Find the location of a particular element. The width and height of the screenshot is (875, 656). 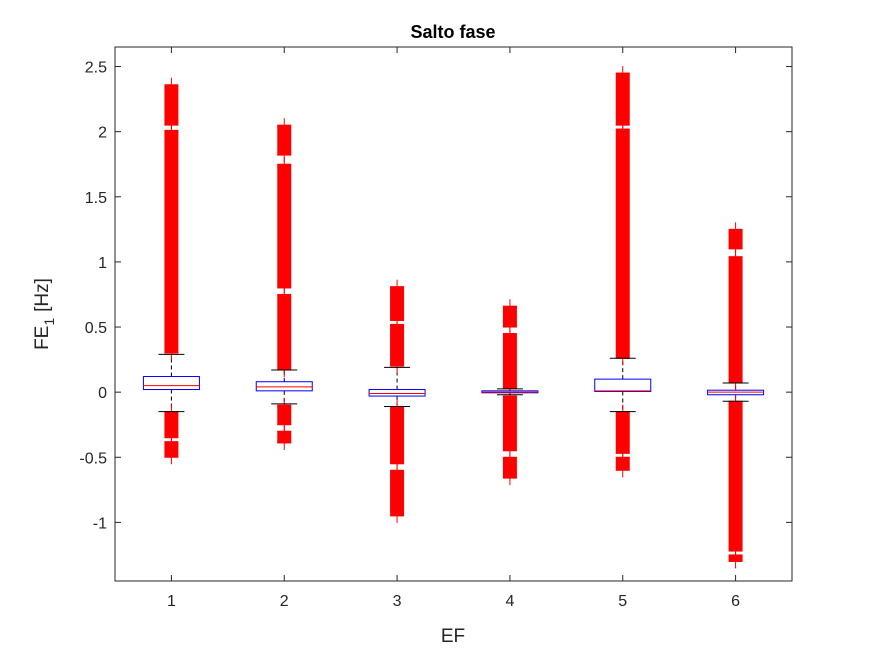

x-axis-label: EF is located at coordinates (453, 636).